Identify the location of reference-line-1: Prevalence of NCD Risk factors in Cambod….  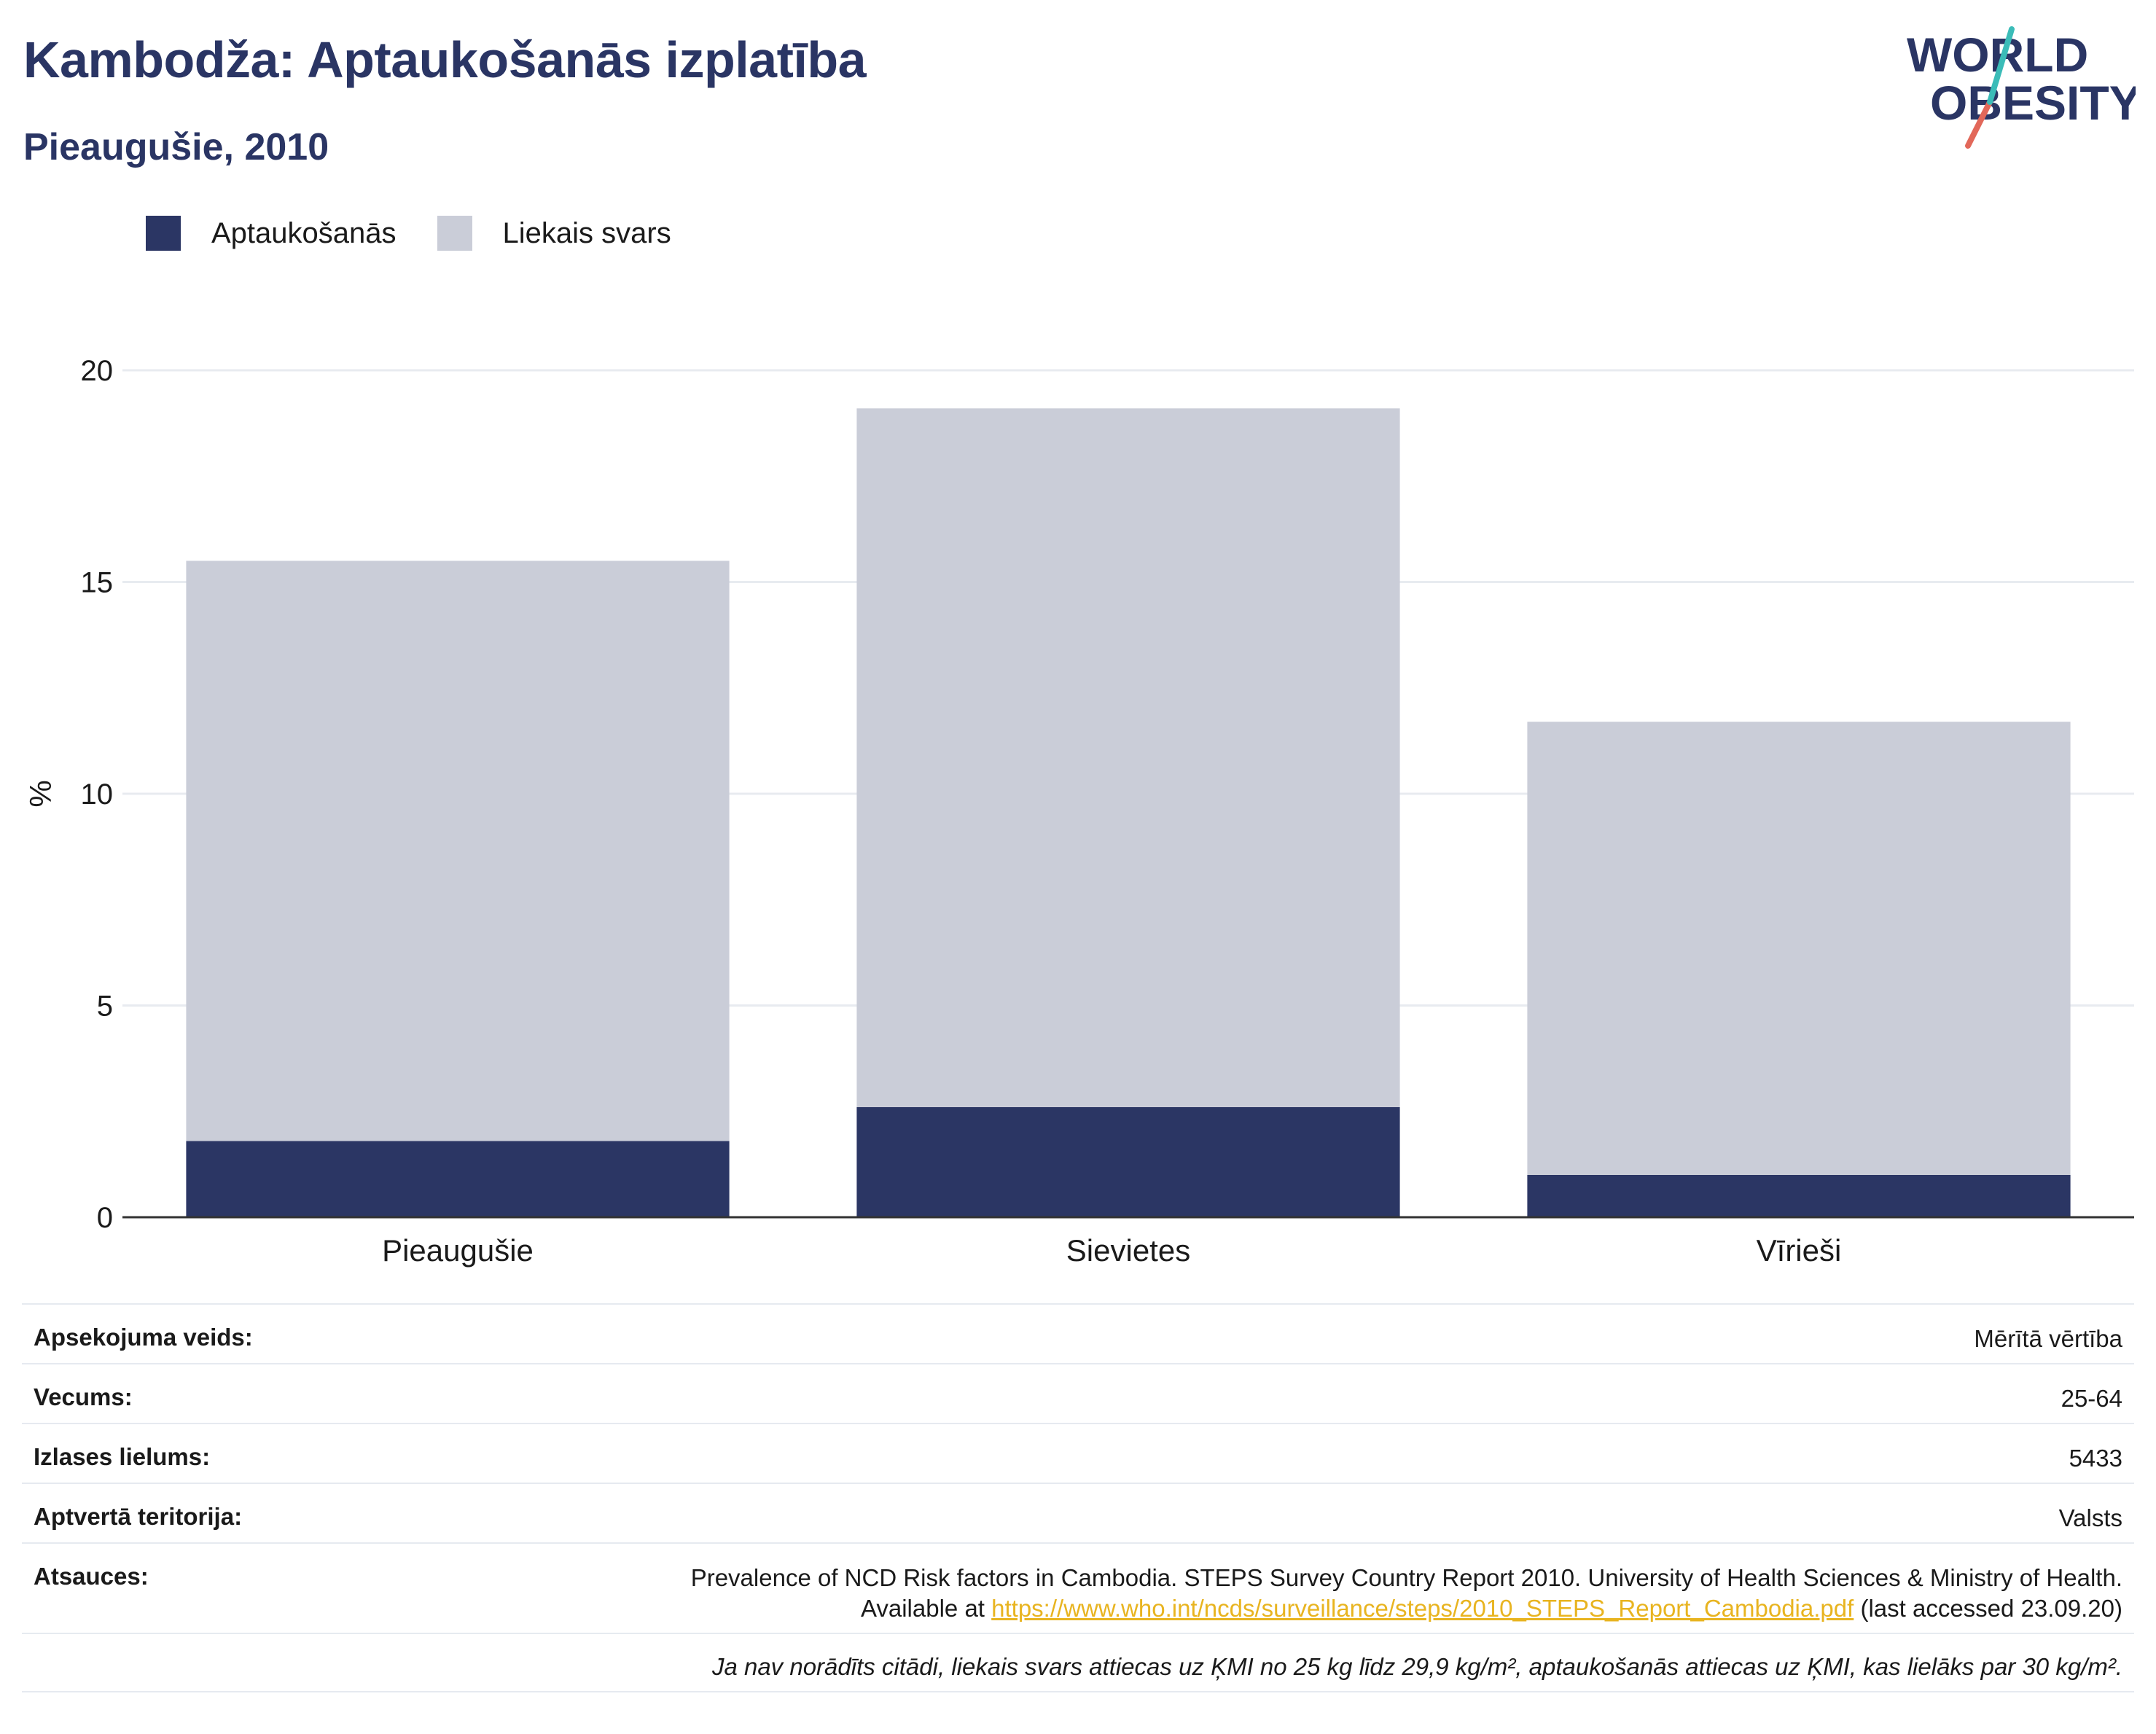
(1406, 1578).